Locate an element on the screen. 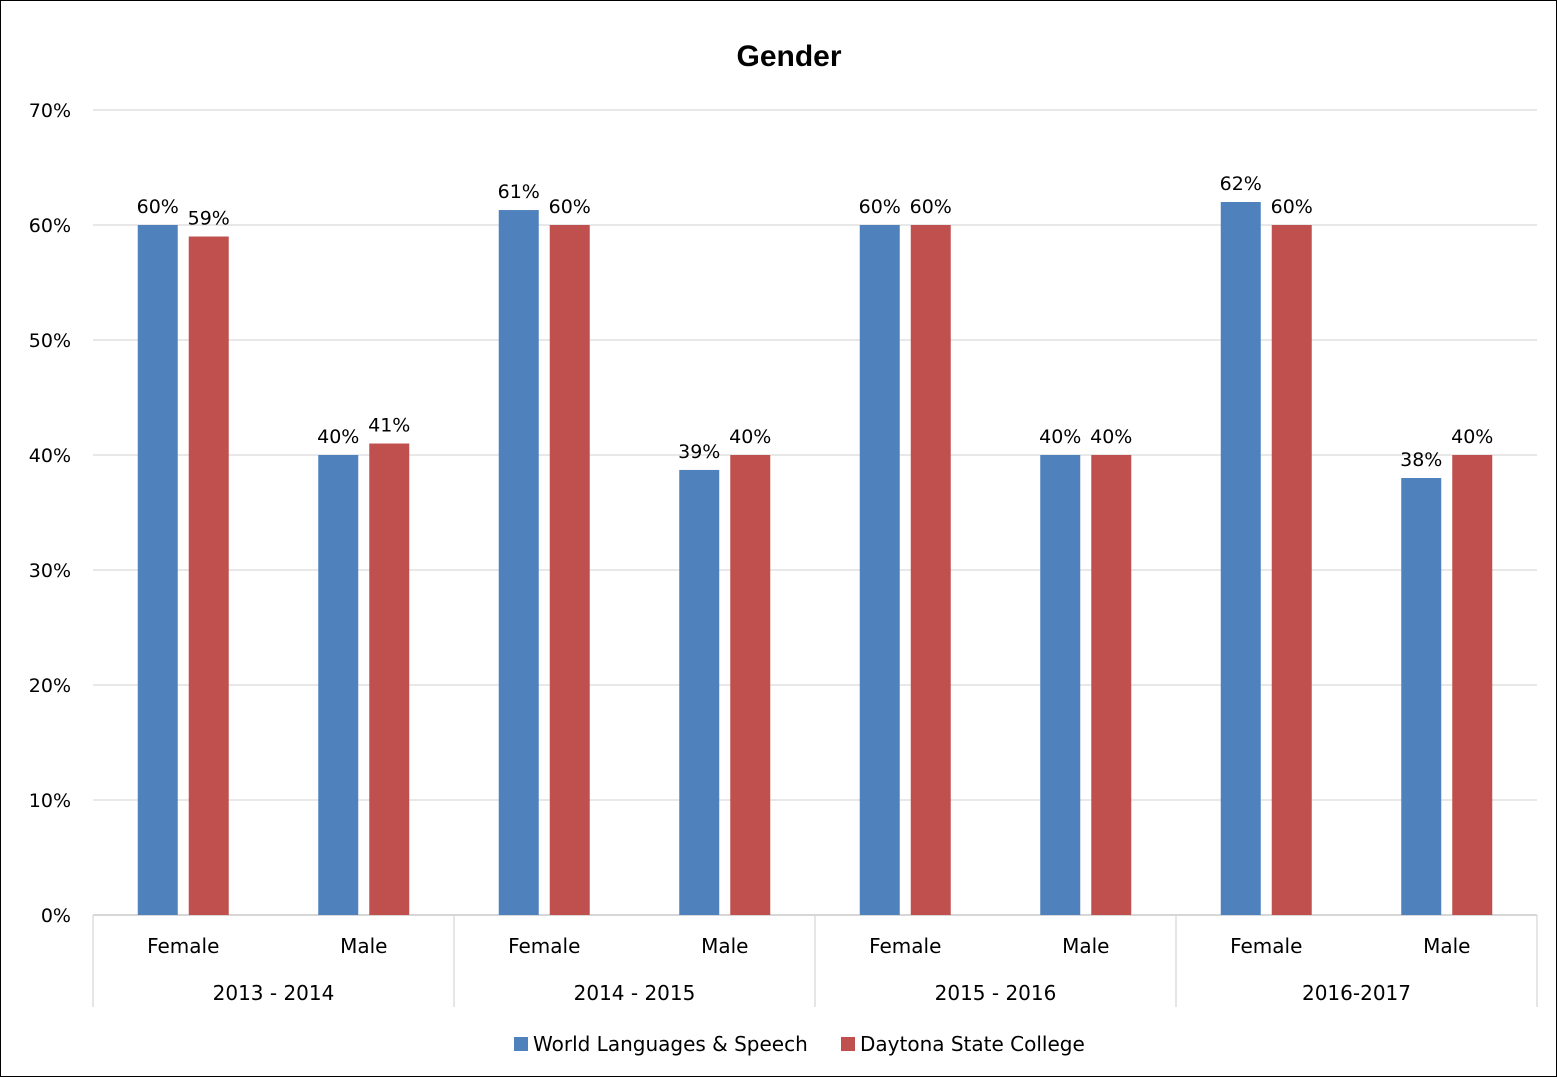 The height and width of the screenshot is (1078, 1557). legend-label: Daytona State College is located at coordinates (972, 1044).